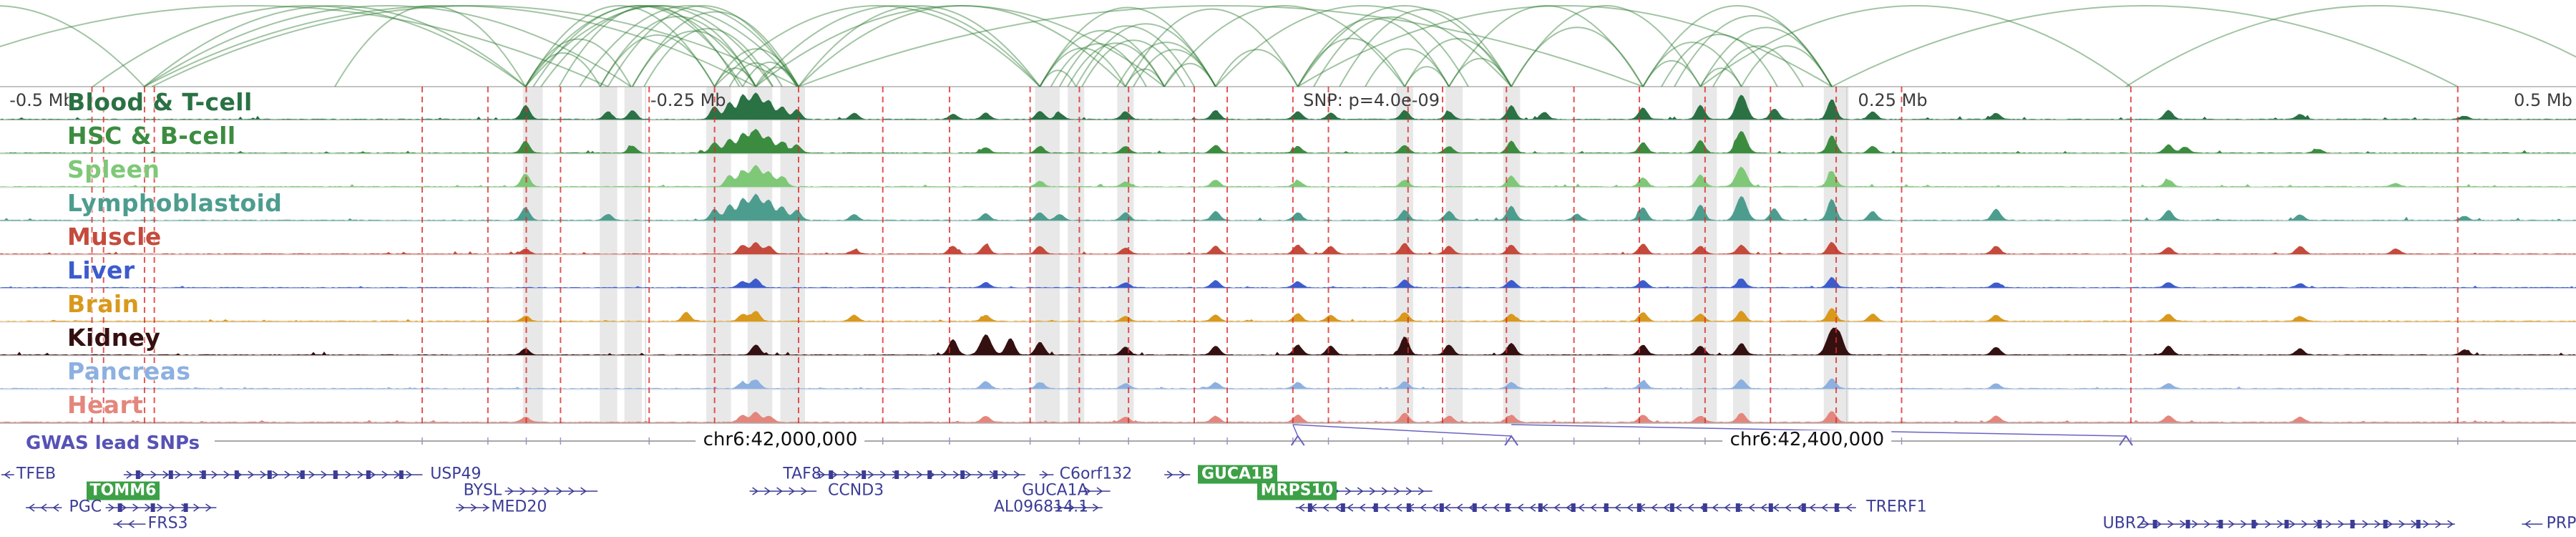 This screenshot has width=2576, height=537. What do you see at coordinates (802, 474) in the screenshot?
I see `gene-label-taf8: TAF8` at bounding box center [802, 474].